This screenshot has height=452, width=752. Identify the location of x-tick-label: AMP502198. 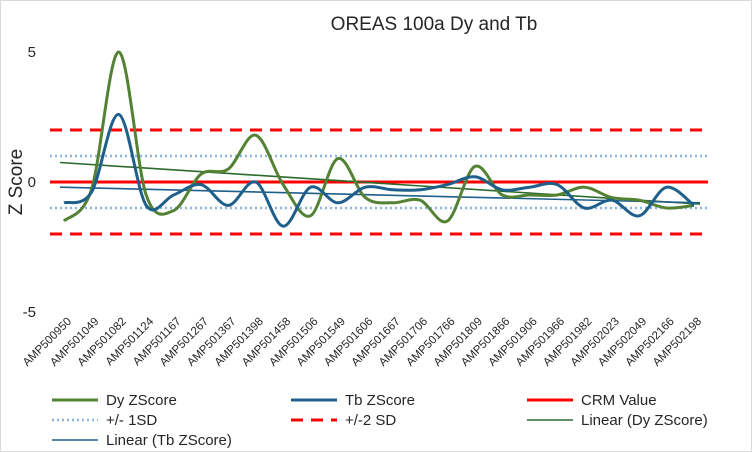
(677, 342).